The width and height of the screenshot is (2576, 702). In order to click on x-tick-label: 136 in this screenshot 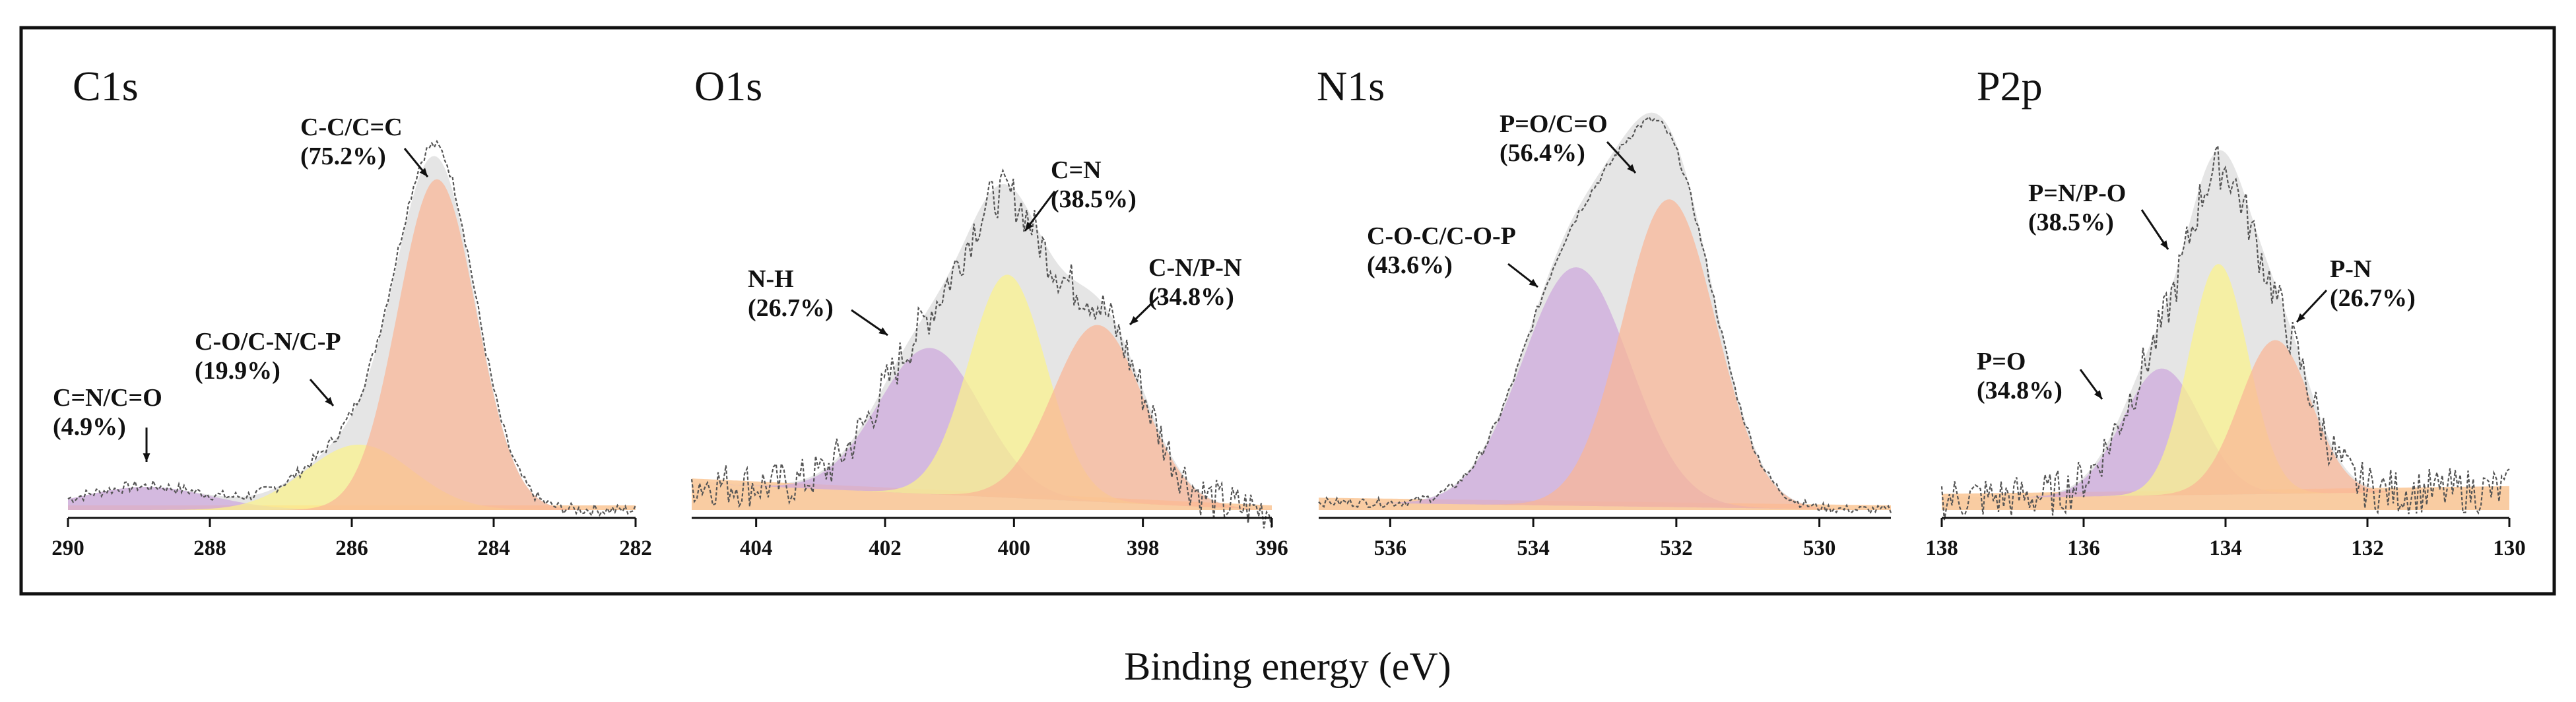, I will do `click(2083, 548)`.